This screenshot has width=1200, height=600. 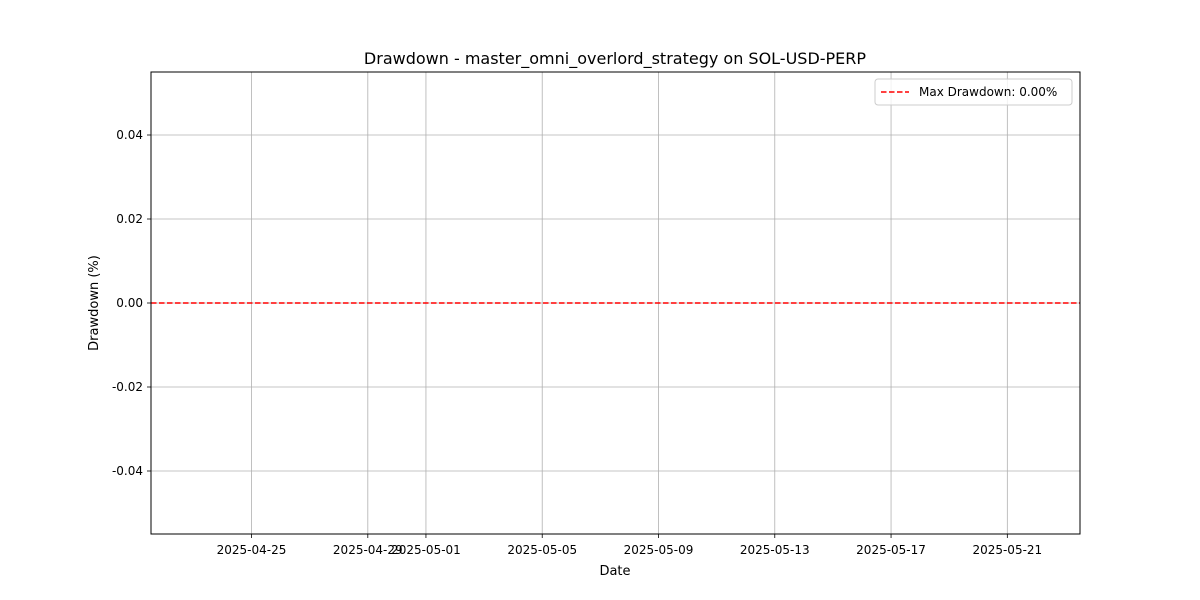 What do you see at coordinates (988, 92) in the screenshot?
I see `legend-label-max-drawdown: Max Drawdown: 0.00%` at bounding box center [988, 92].